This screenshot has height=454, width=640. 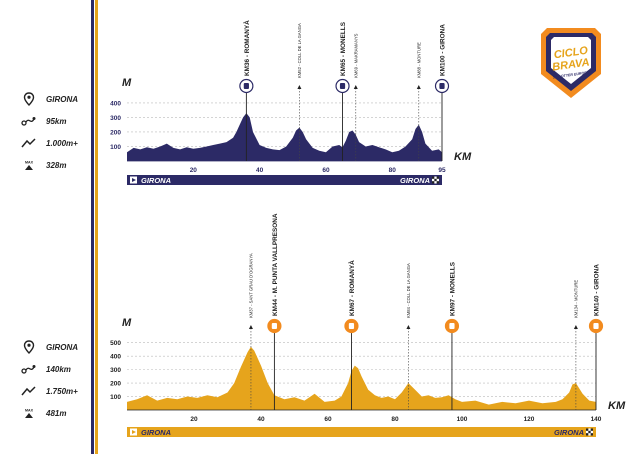 What do you see at coordinates (452, 288) in the screenshot?
I see `feed-zone-label: KM97 - MONELLS` at bounding box center [452, 288].